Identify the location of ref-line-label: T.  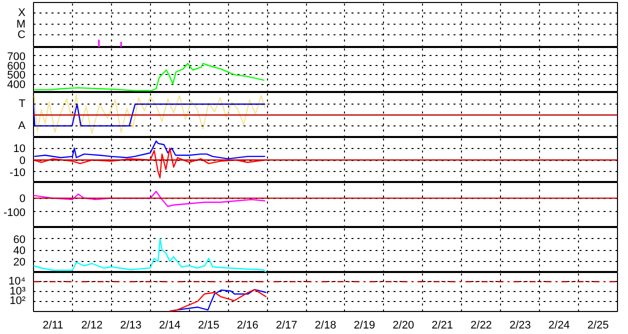
(22, 104).